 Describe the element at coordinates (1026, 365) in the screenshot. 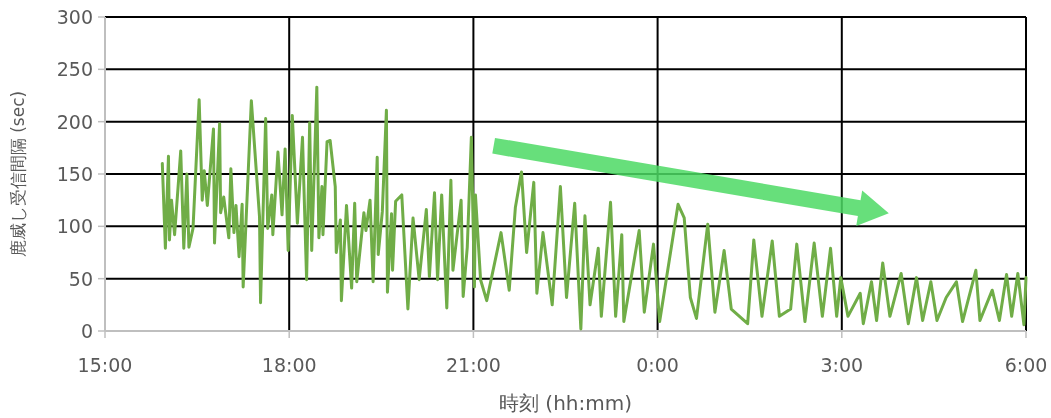

I see `x-tick-label: 6:00` at that location.